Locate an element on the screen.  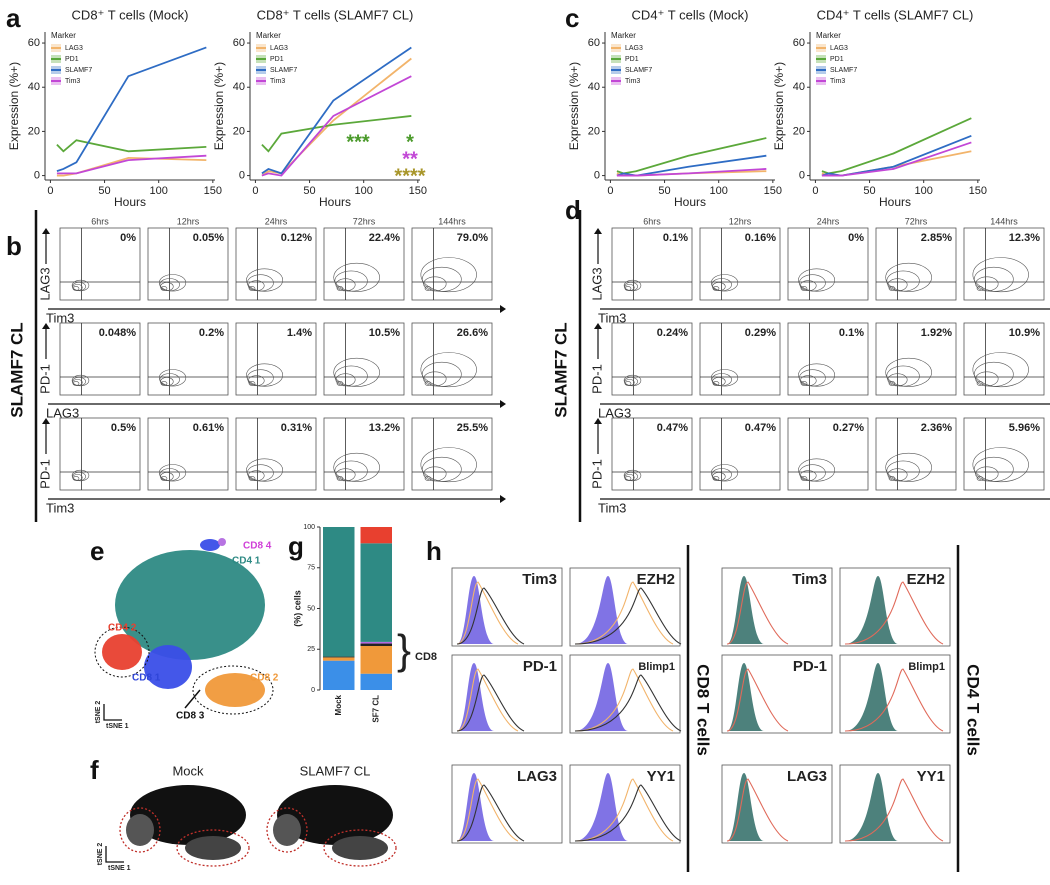
percent: 0.12% is located at coordinates (296, 238).